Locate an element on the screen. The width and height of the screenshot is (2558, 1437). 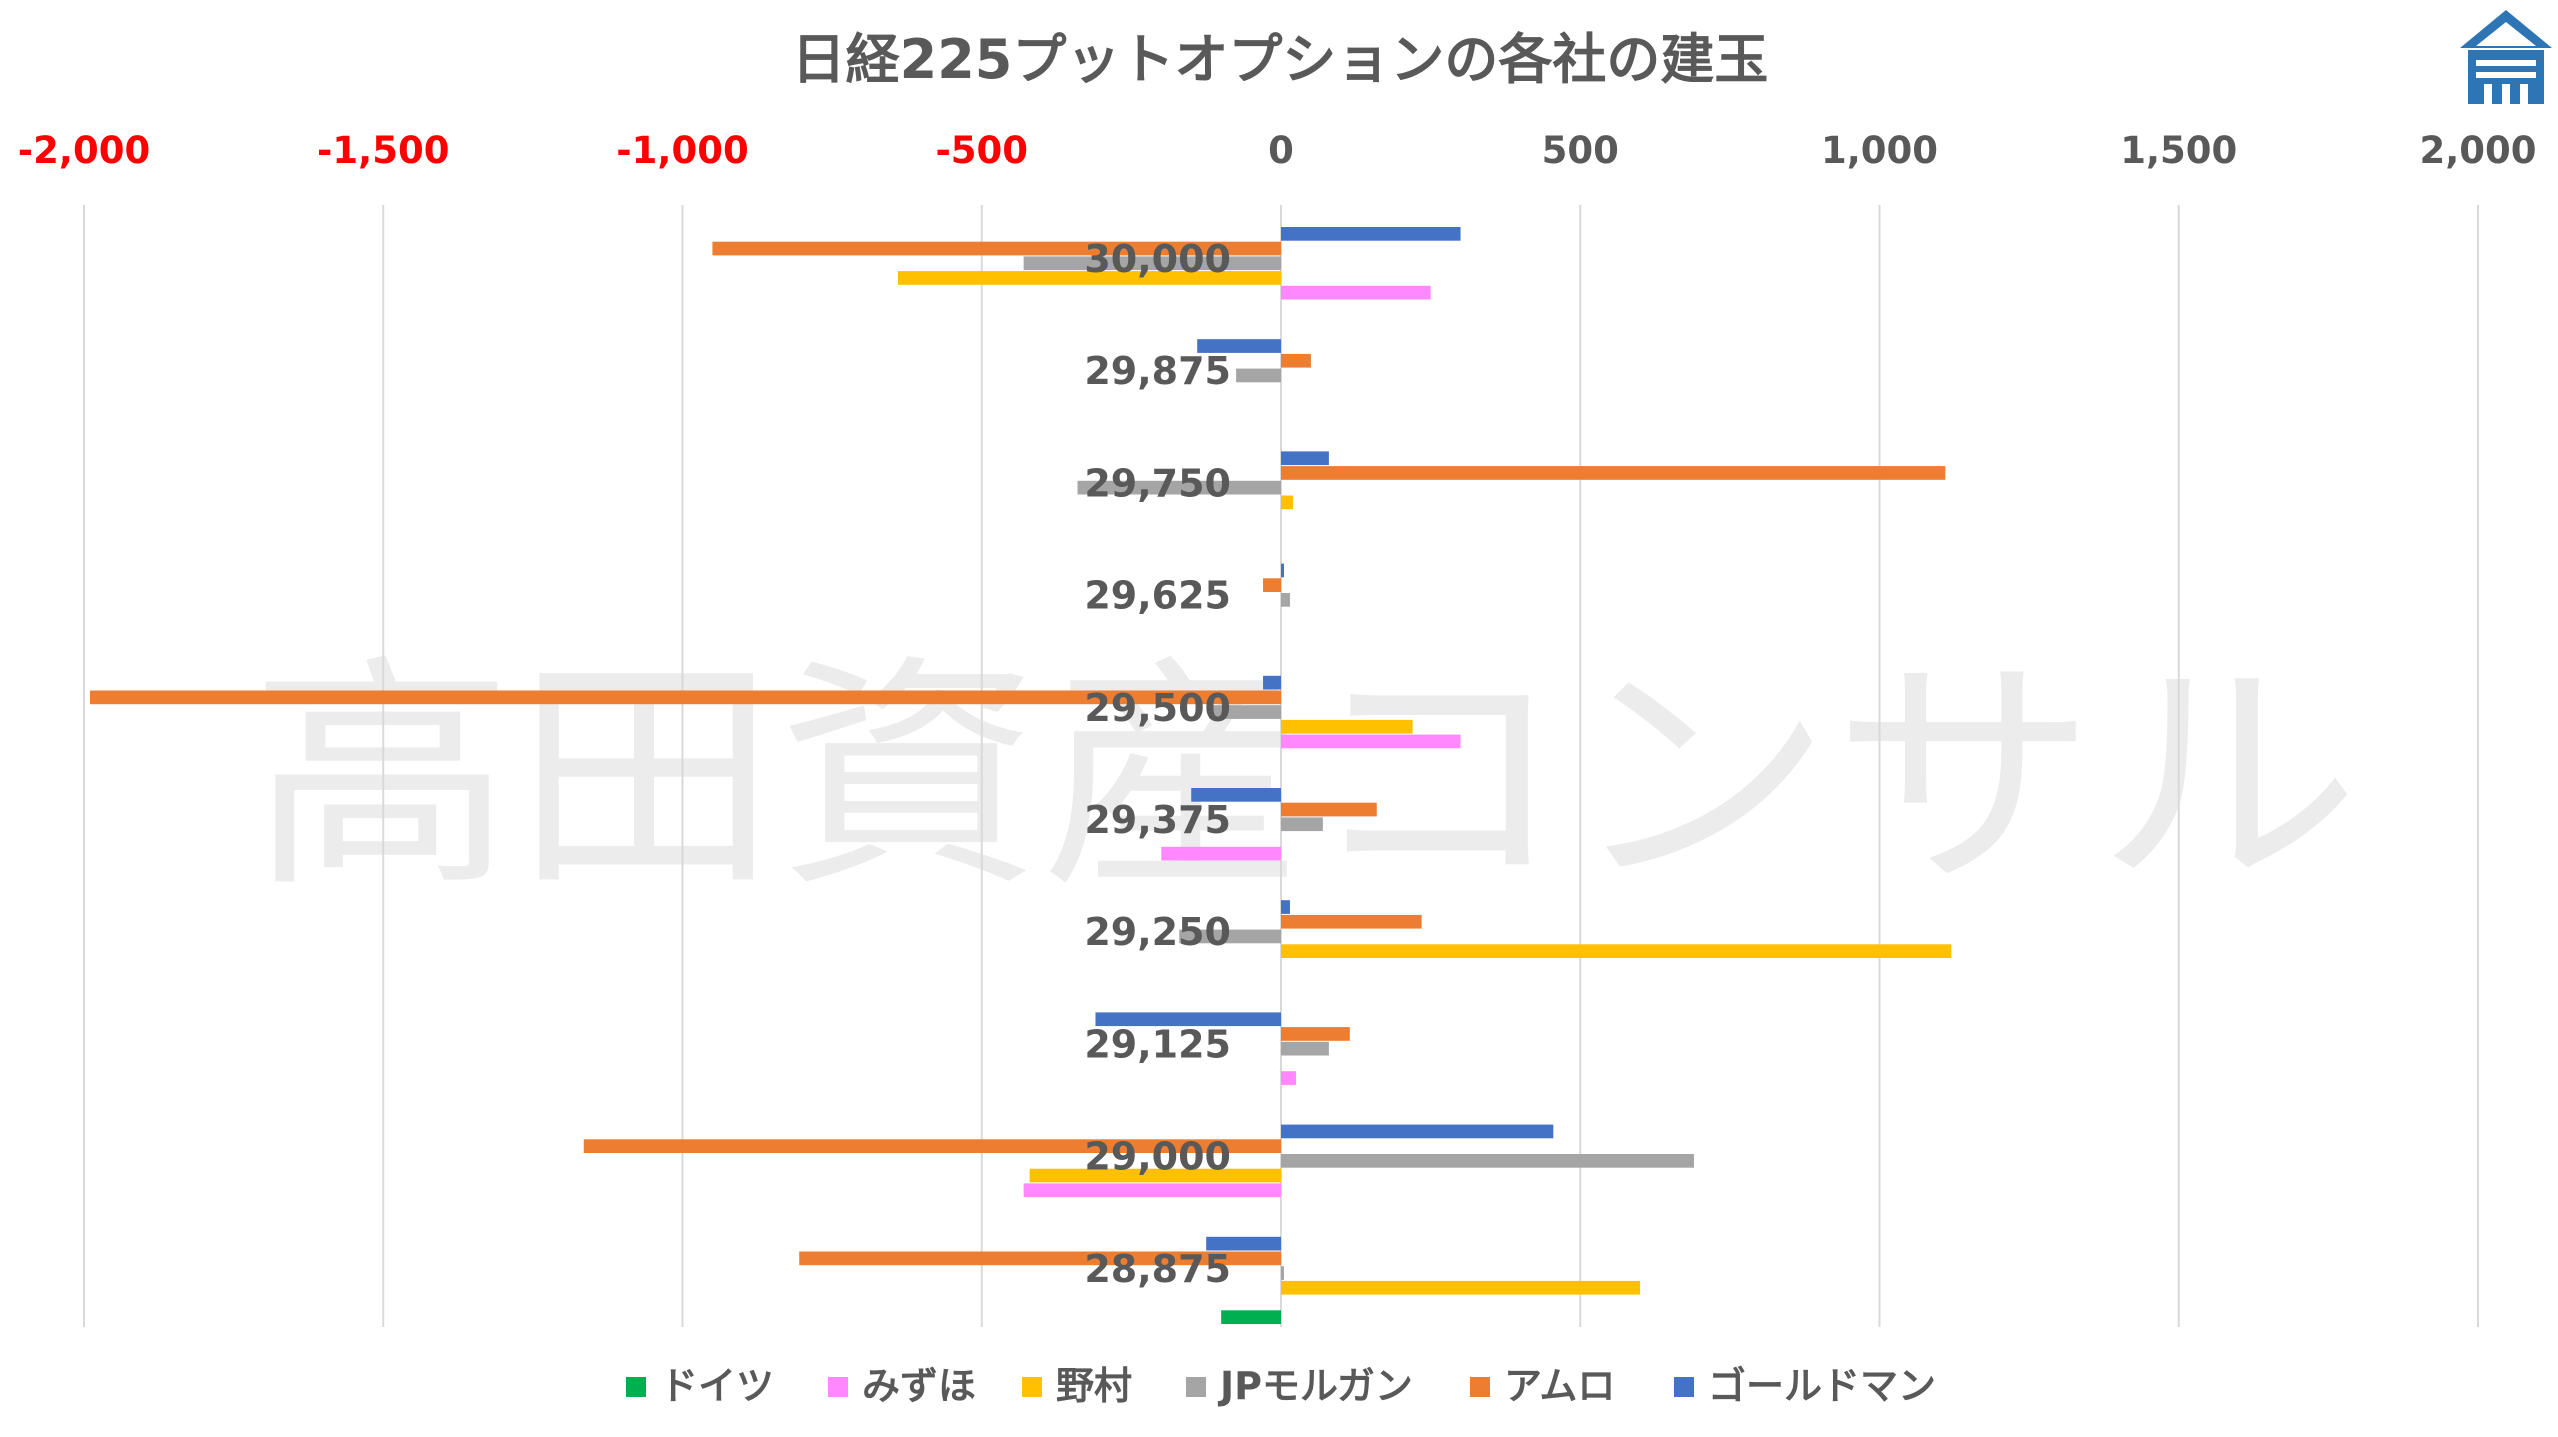
category-label: 29,250 is located at coordinates (1157, 932).